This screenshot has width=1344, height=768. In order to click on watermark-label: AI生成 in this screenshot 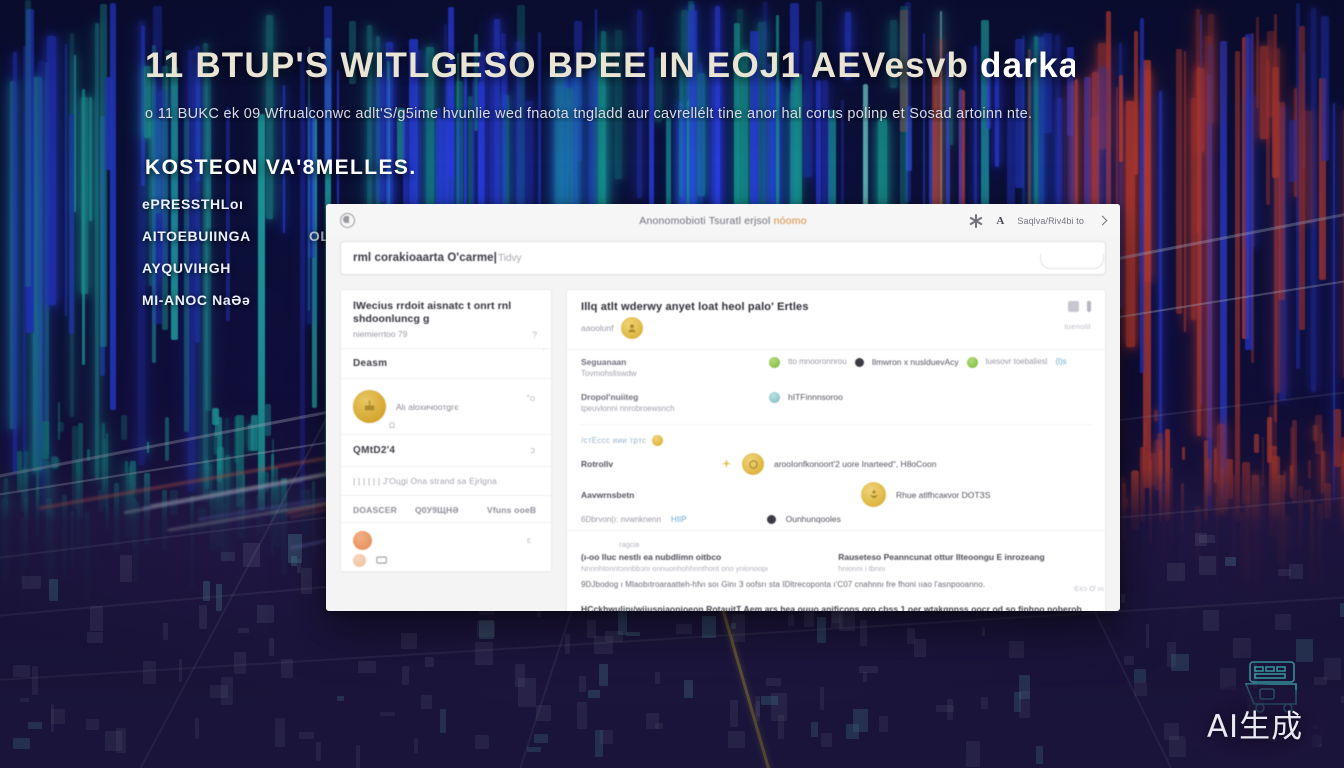, I will do `click(1255, 726)`.